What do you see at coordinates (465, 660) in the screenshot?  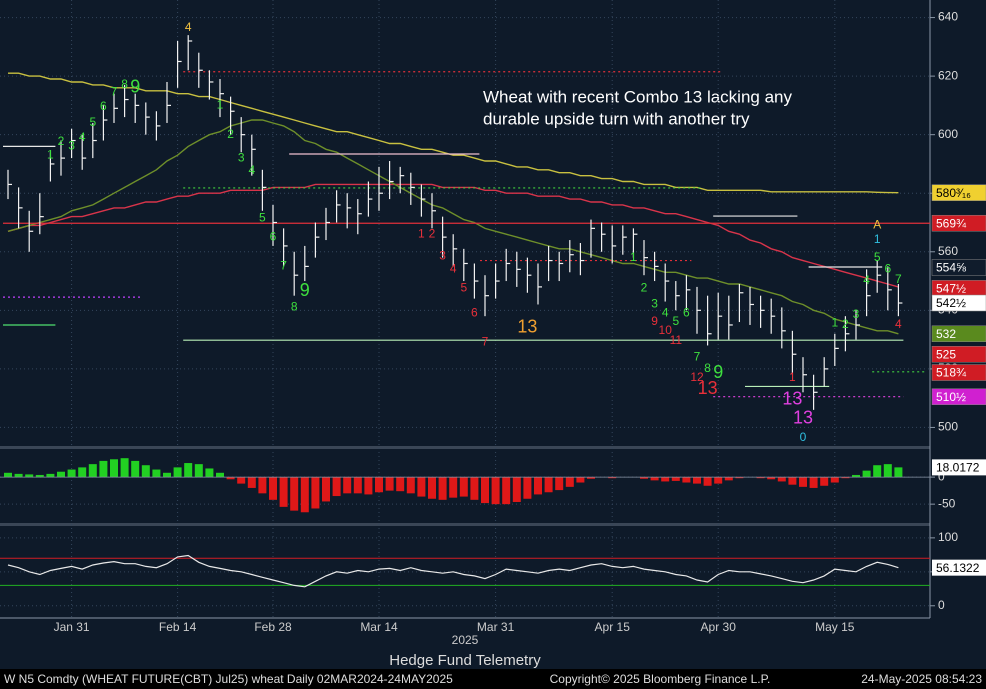 I see `subtitle: Hedge Fund Telemetry` at bounding box center [465, 660].